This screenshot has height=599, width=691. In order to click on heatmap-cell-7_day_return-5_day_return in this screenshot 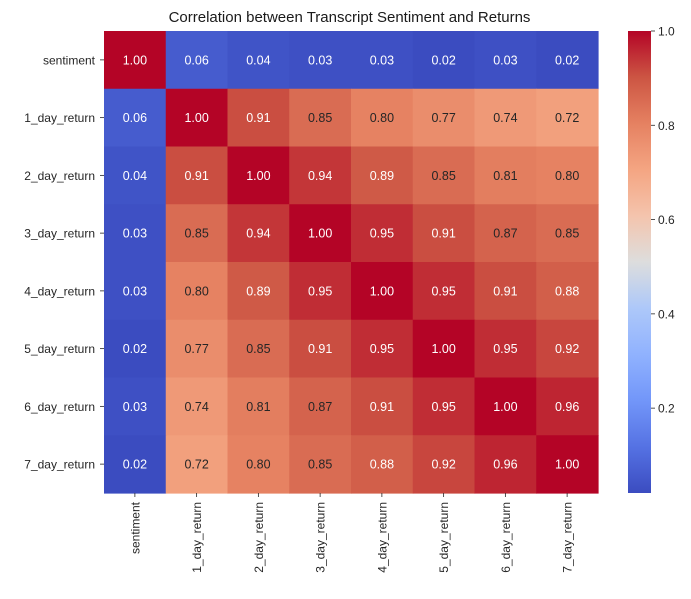, I will do `click(444, 464)`.